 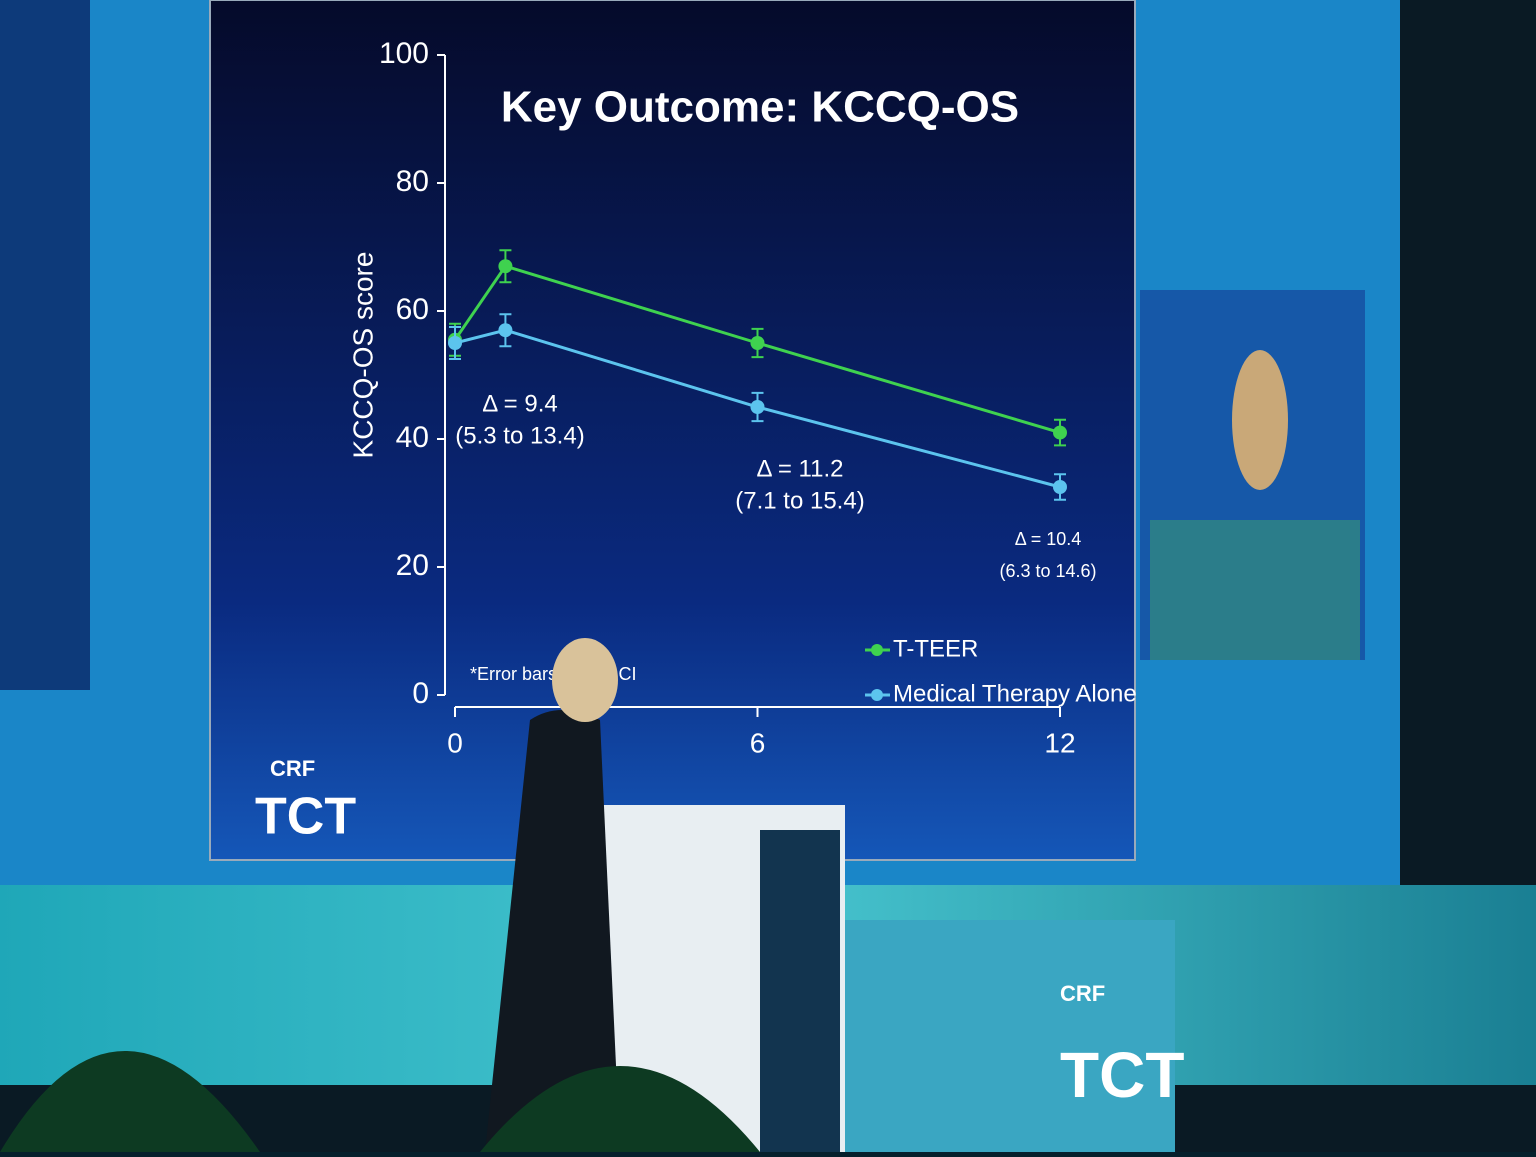 I want to click on event-logo: TCT, so click(x=305, y=817).